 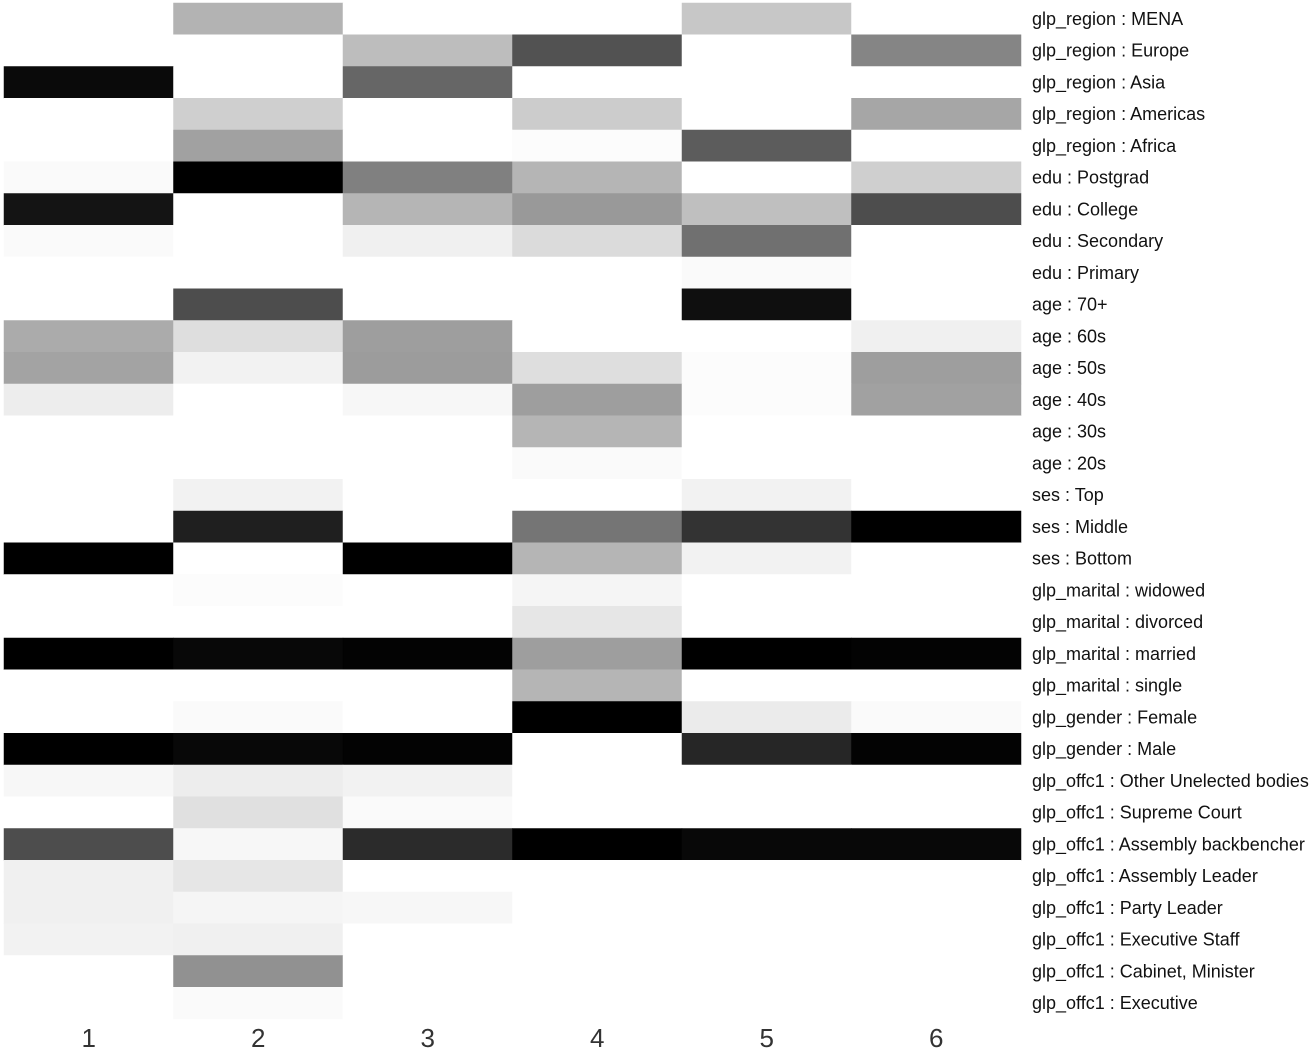 I want to click on row-label: edu : Primary, so click(x=1085, y=273).